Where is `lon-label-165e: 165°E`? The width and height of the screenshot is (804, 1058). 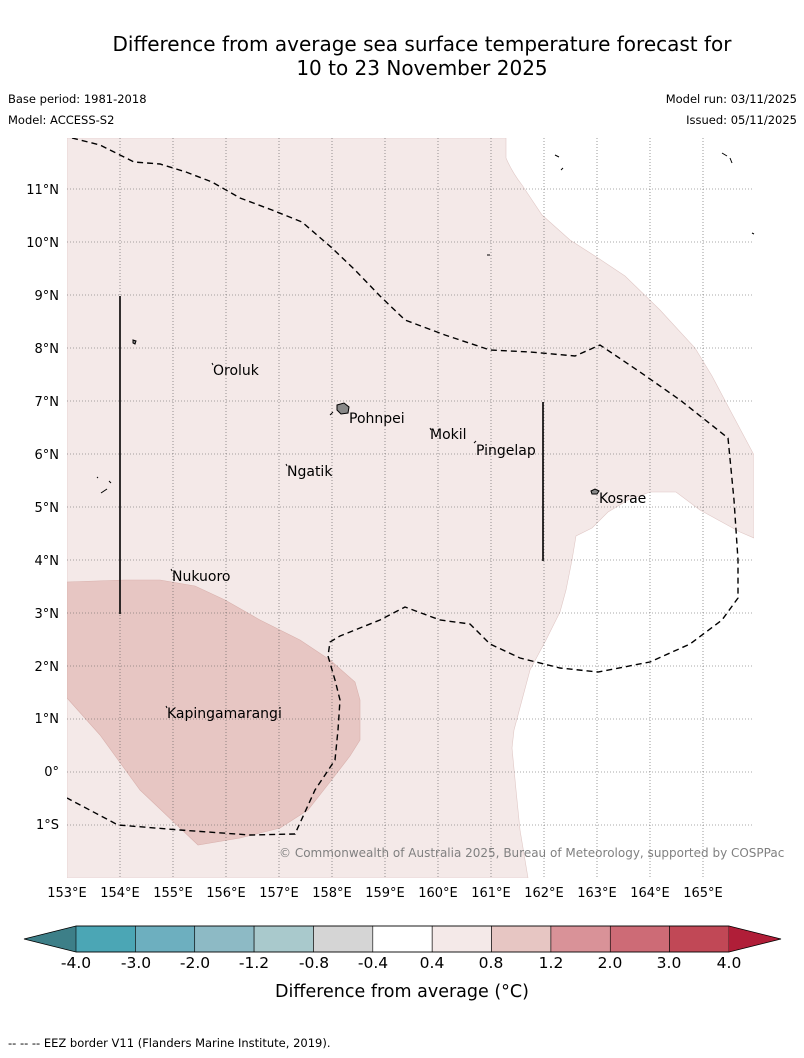 lon-label-165e: 165°E is located at coordinates (703, 893).